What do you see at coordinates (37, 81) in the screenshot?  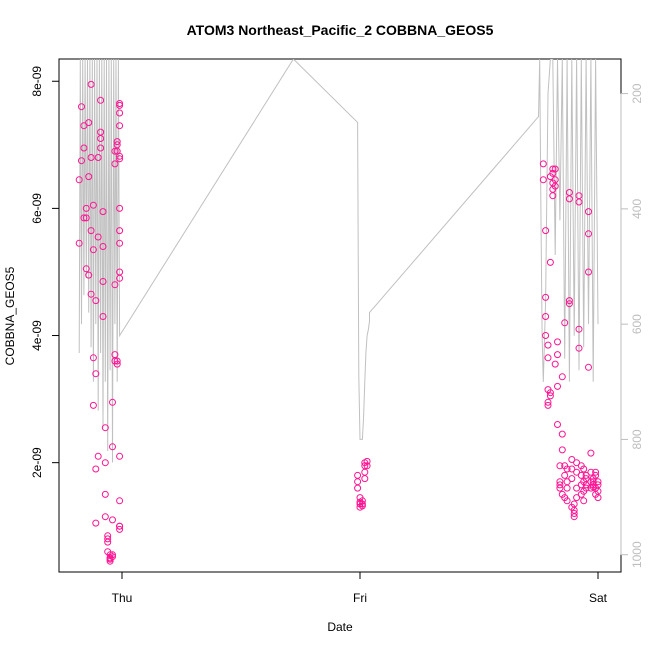 I see `y-tick-label: 8e-09` at bounding box center [37, 81].